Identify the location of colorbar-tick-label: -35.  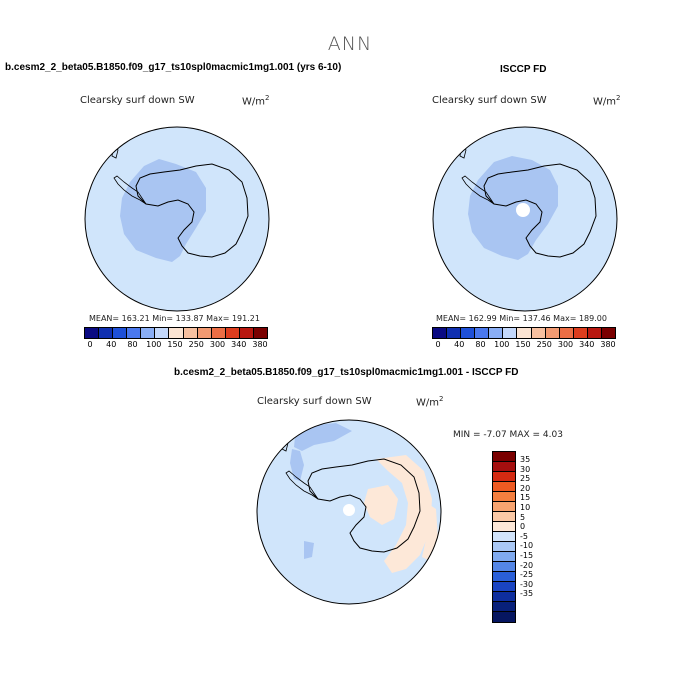
(527, 594).